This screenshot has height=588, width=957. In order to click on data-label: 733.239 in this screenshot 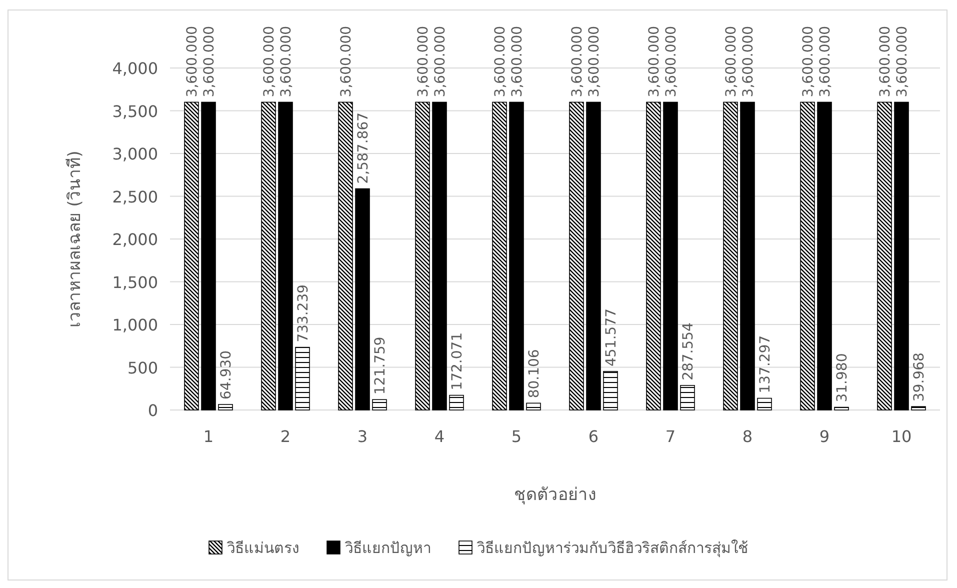, I will do `click(304, 313)`.